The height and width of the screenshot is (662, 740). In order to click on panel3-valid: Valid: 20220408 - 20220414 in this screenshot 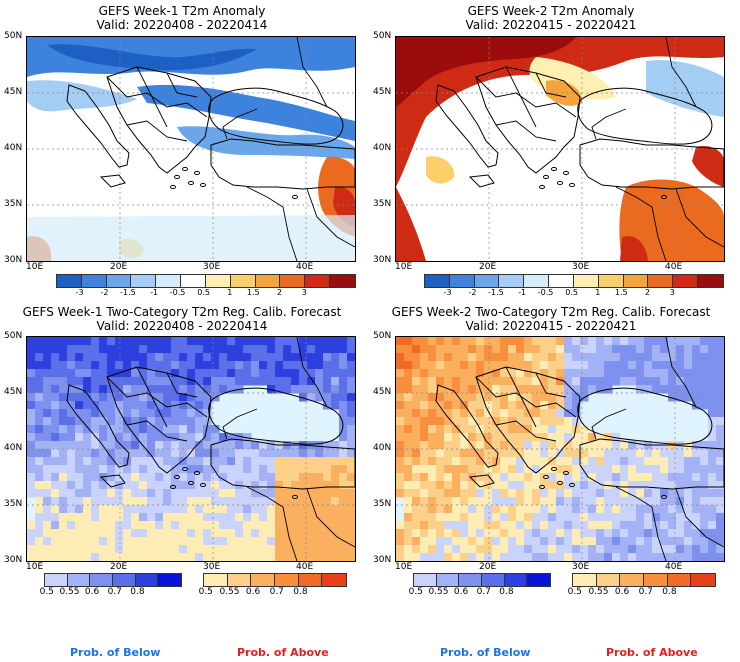, I will do `click(182, 326)`.